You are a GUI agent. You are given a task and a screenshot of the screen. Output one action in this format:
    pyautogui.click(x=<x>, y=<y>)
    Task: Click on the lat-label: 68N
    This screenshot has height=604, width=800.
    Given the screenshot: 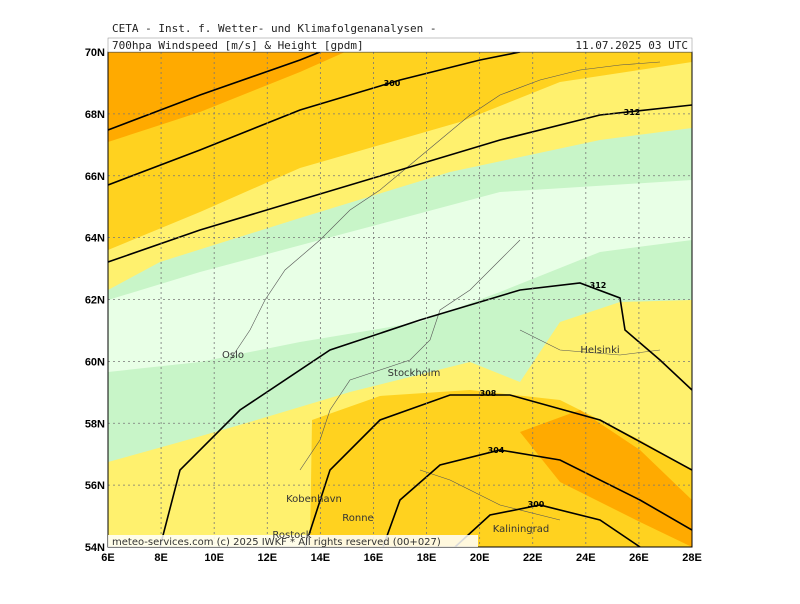 What is the action you would take?
    pyautogui.click(x=95, y=115)
    